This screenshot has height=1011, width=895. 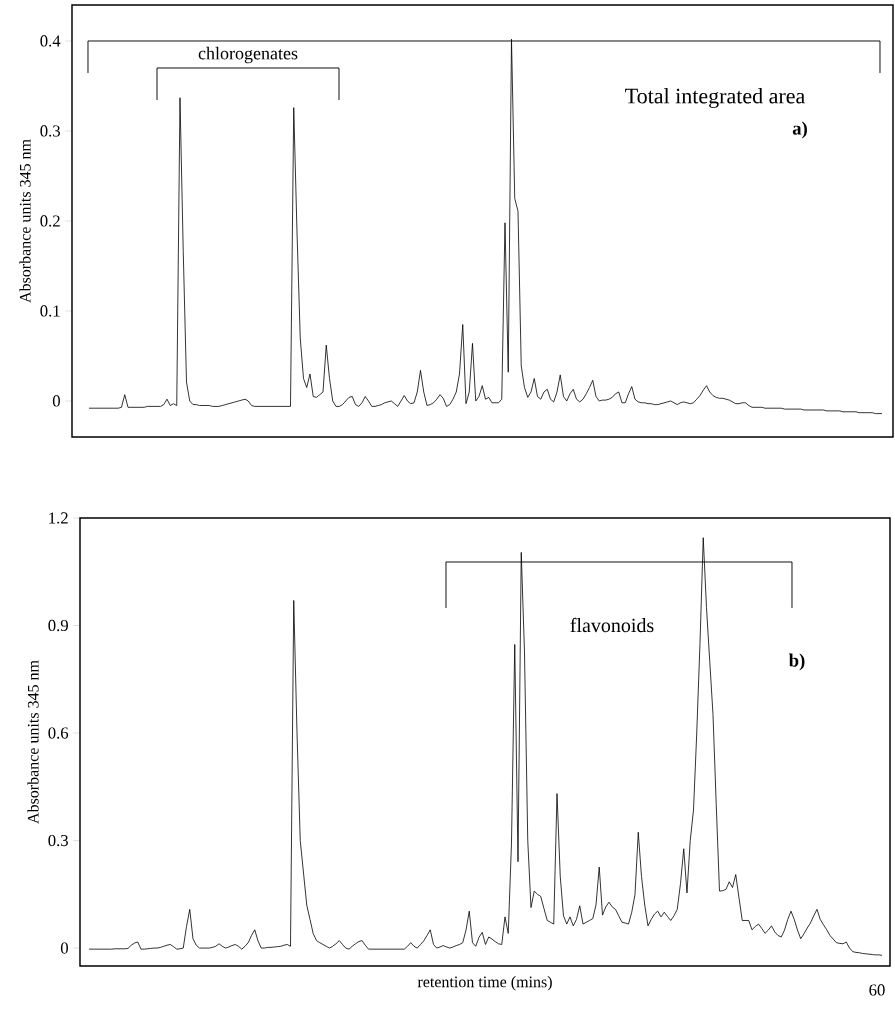 What do you see at coordinates (50, 221) in the screenshot?
I see `y-tick-label: 0.2` at bounding box center [50, 221].